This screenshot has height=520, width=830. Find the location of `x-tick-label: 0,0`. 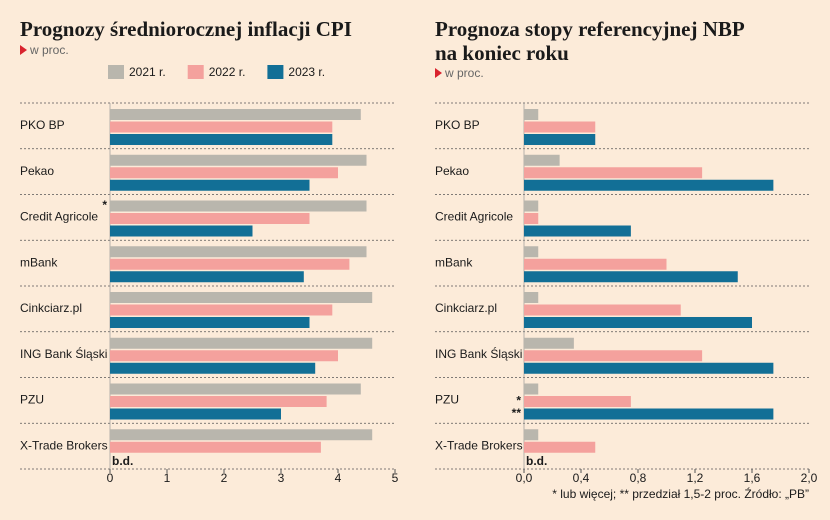

x-tick-label: 0,0 is located at coordinates (524, 478).